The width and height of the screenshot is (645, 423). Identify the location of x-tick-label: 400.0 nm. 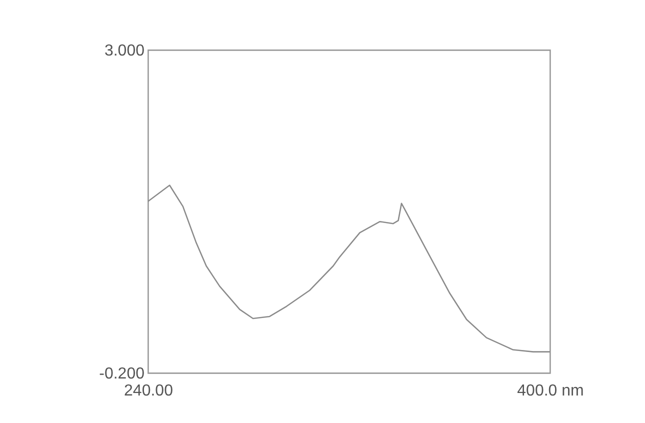
(550, 391).